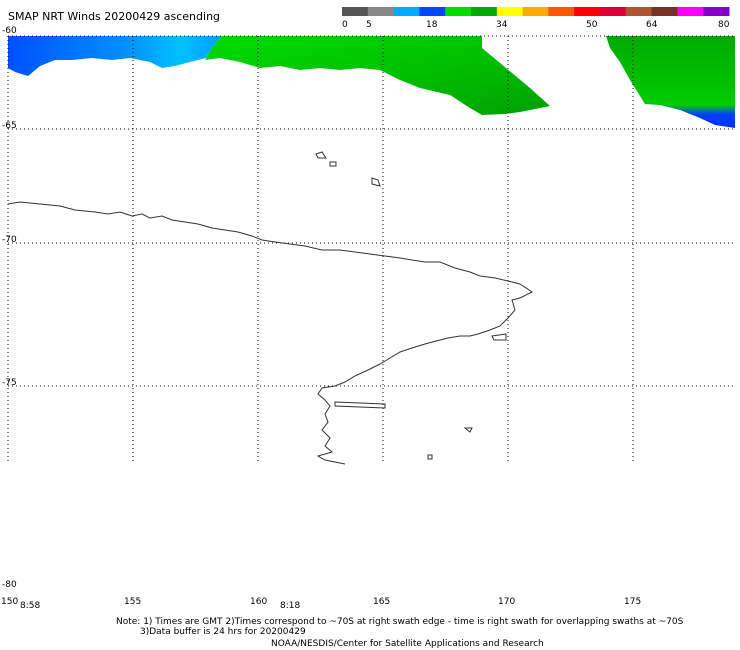 The image size is (740, 650). Describe the element at coordinates (9, 31) in the screenshot. I see `lat-label: -60` at that location.